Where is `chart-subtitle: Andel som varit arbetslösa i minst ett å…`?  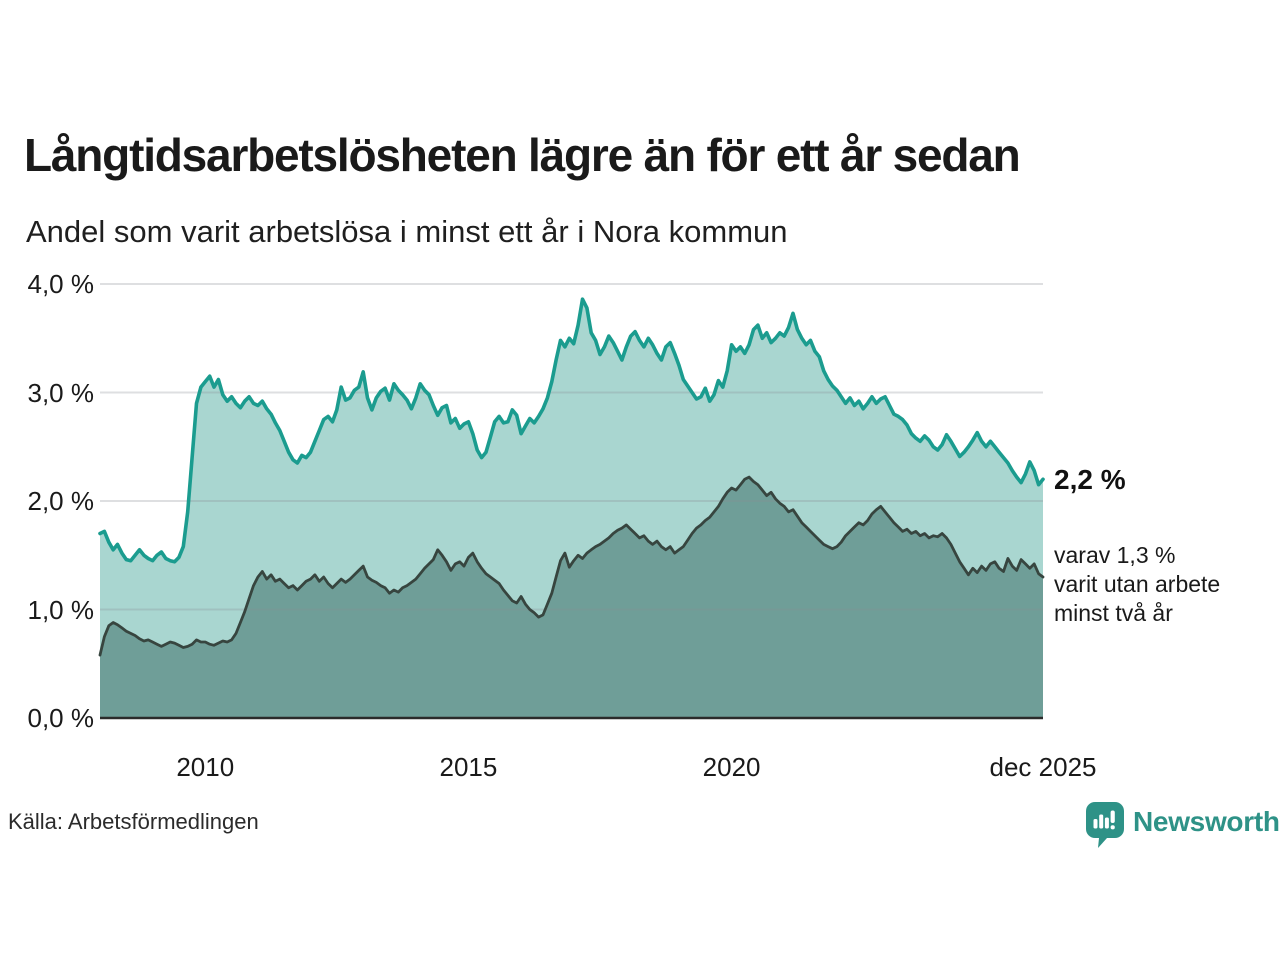
chart-subtitle: Andel som varit arbetslösa i minst ett å… is located at coordinates (407, 231).